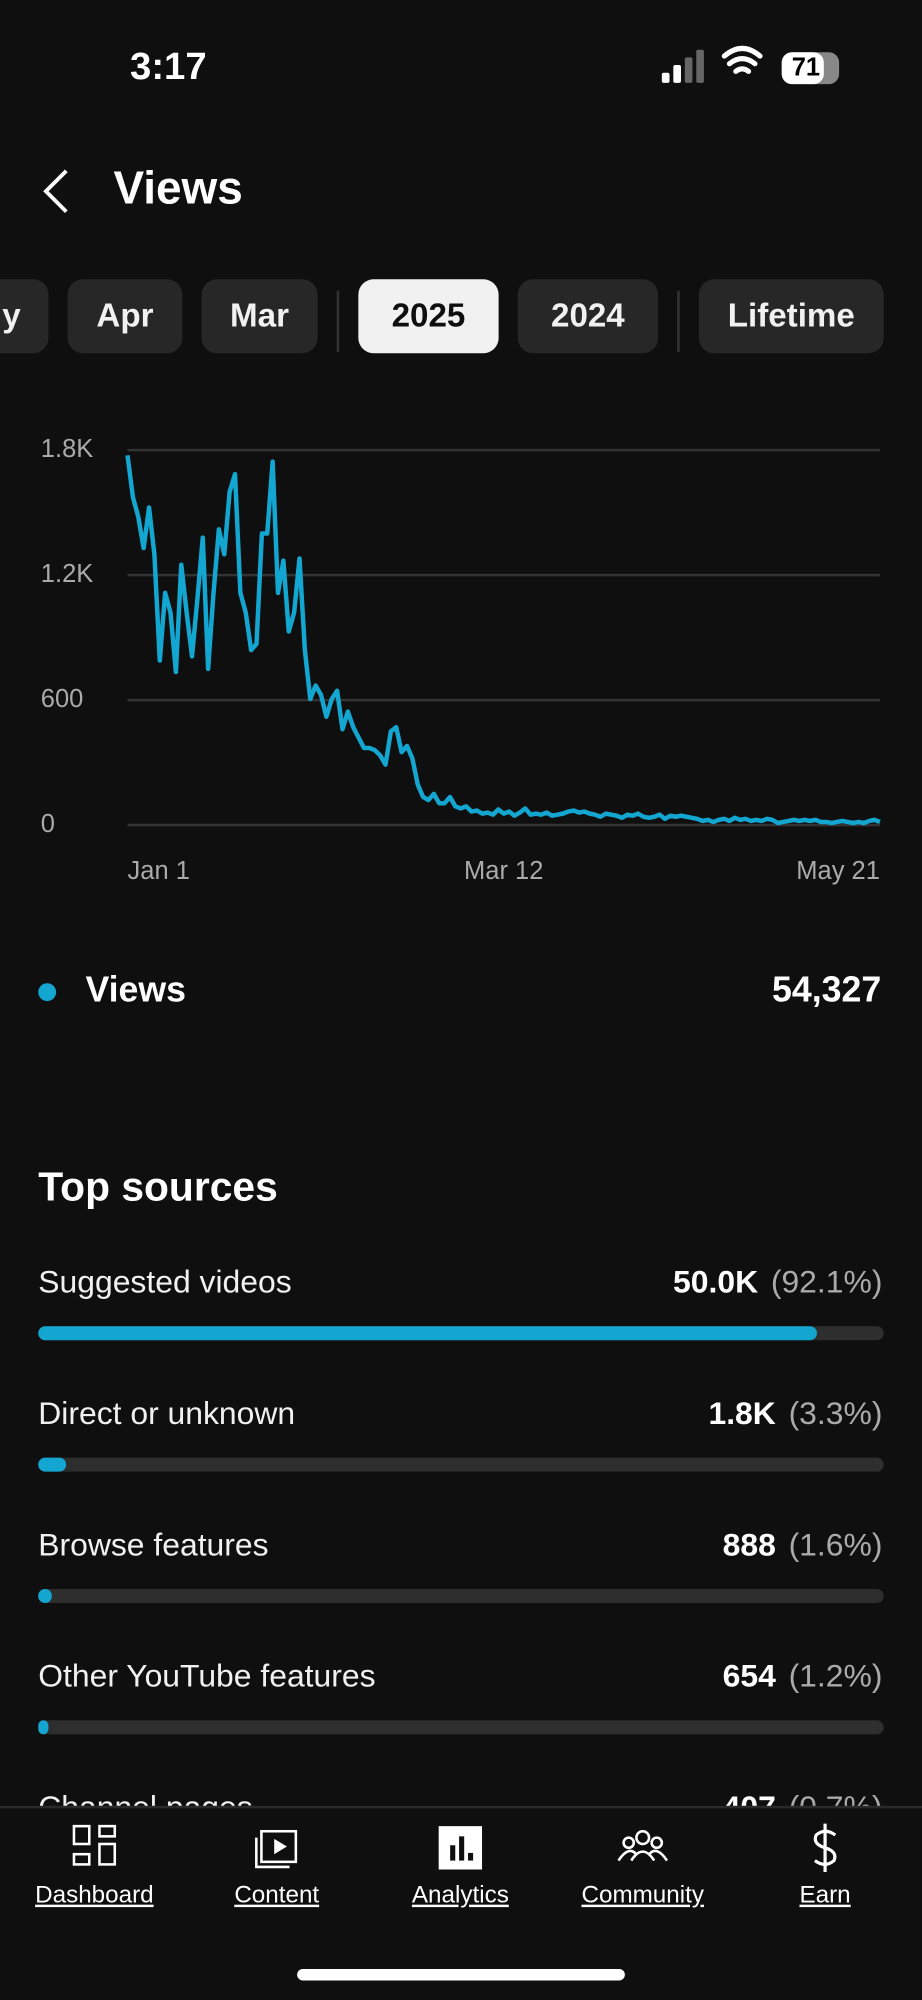 Image resolution: width=922 pixels, height=2000 pixels. What do you see at coordinates (135, 990) in the screenshot?
I see `legend-label: Views` at bounding box center [135, 990].